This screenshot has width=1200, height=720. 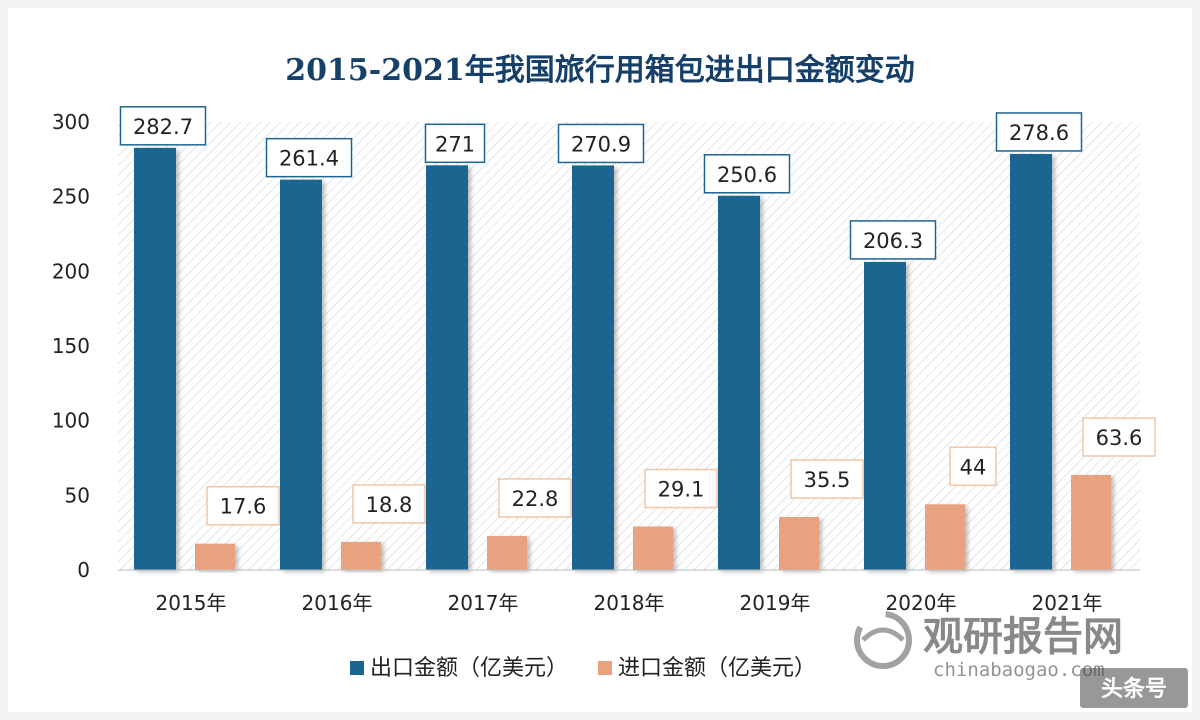 I want to click on legend-label-export: 出口金额（亿美元）, so click(x=469, y=668).